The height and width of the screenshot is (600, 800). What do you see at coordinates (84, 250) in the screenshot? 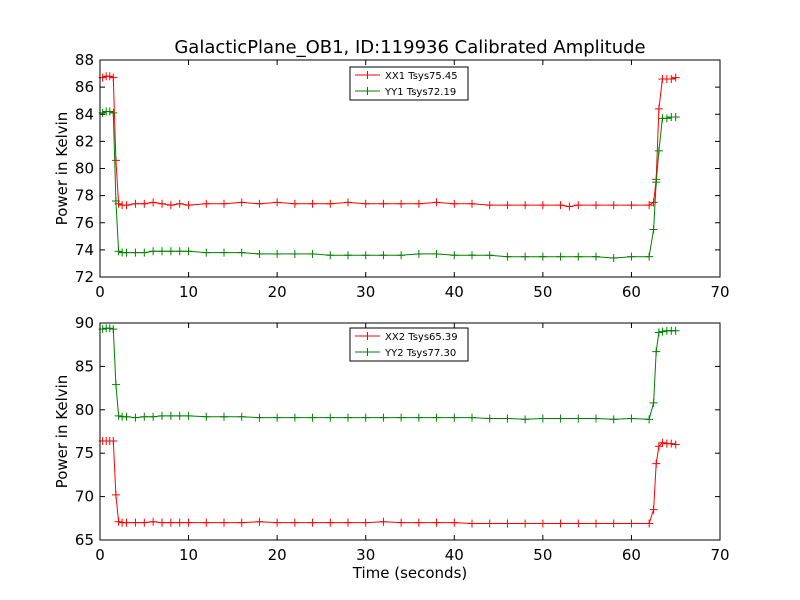
I see `y-tick-label: 74` at bounding box center [84, 250].